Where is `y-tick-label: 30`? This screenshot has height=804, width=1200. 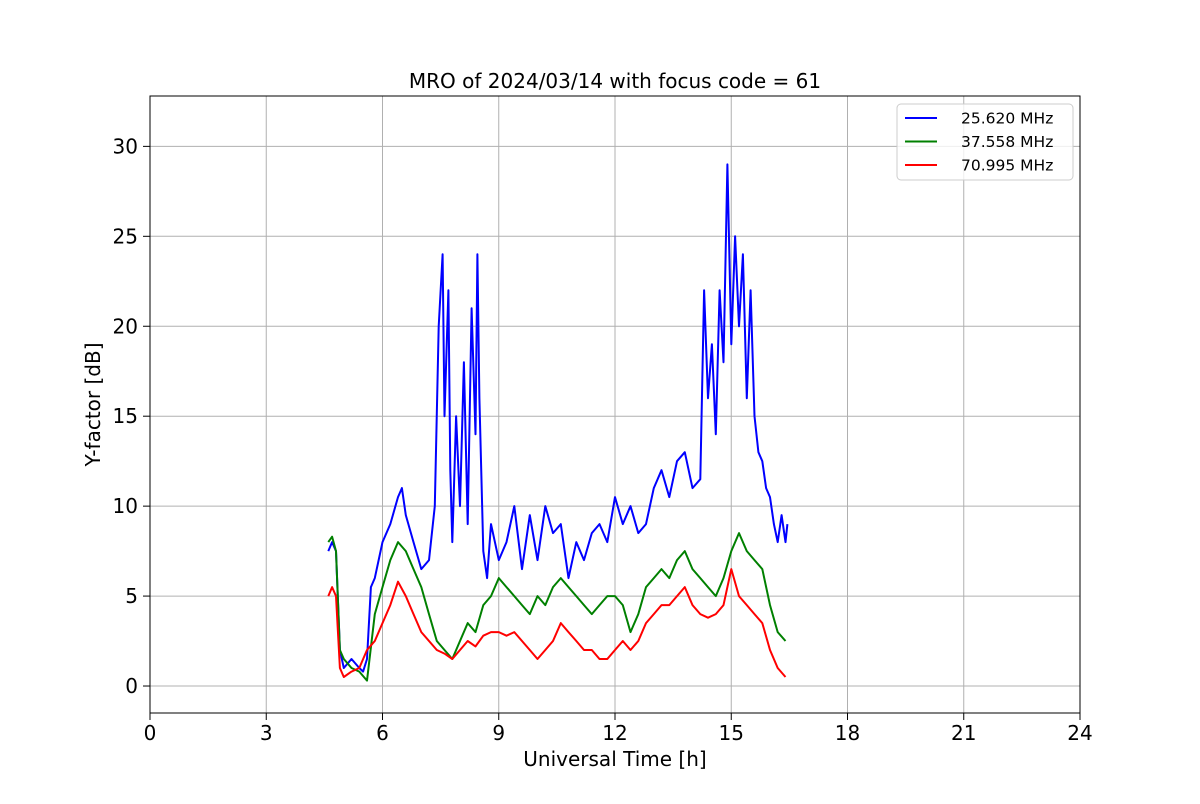 y-tick-label: 30 is located at coordinates (125, 146).